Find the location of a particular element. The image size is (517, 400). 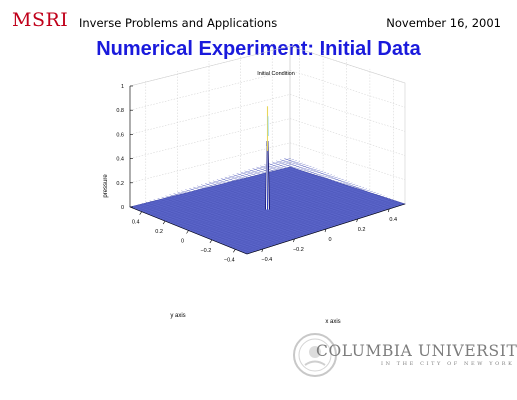

y-axis-line is located at coordinates (188, 230).